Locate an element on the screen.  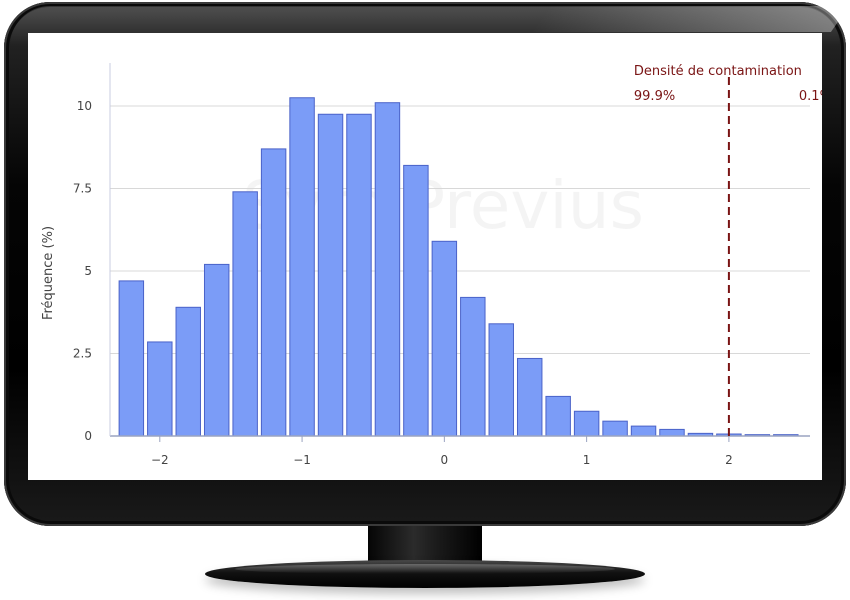
x-tick-label: 2 is located at coordinates (729, 460).